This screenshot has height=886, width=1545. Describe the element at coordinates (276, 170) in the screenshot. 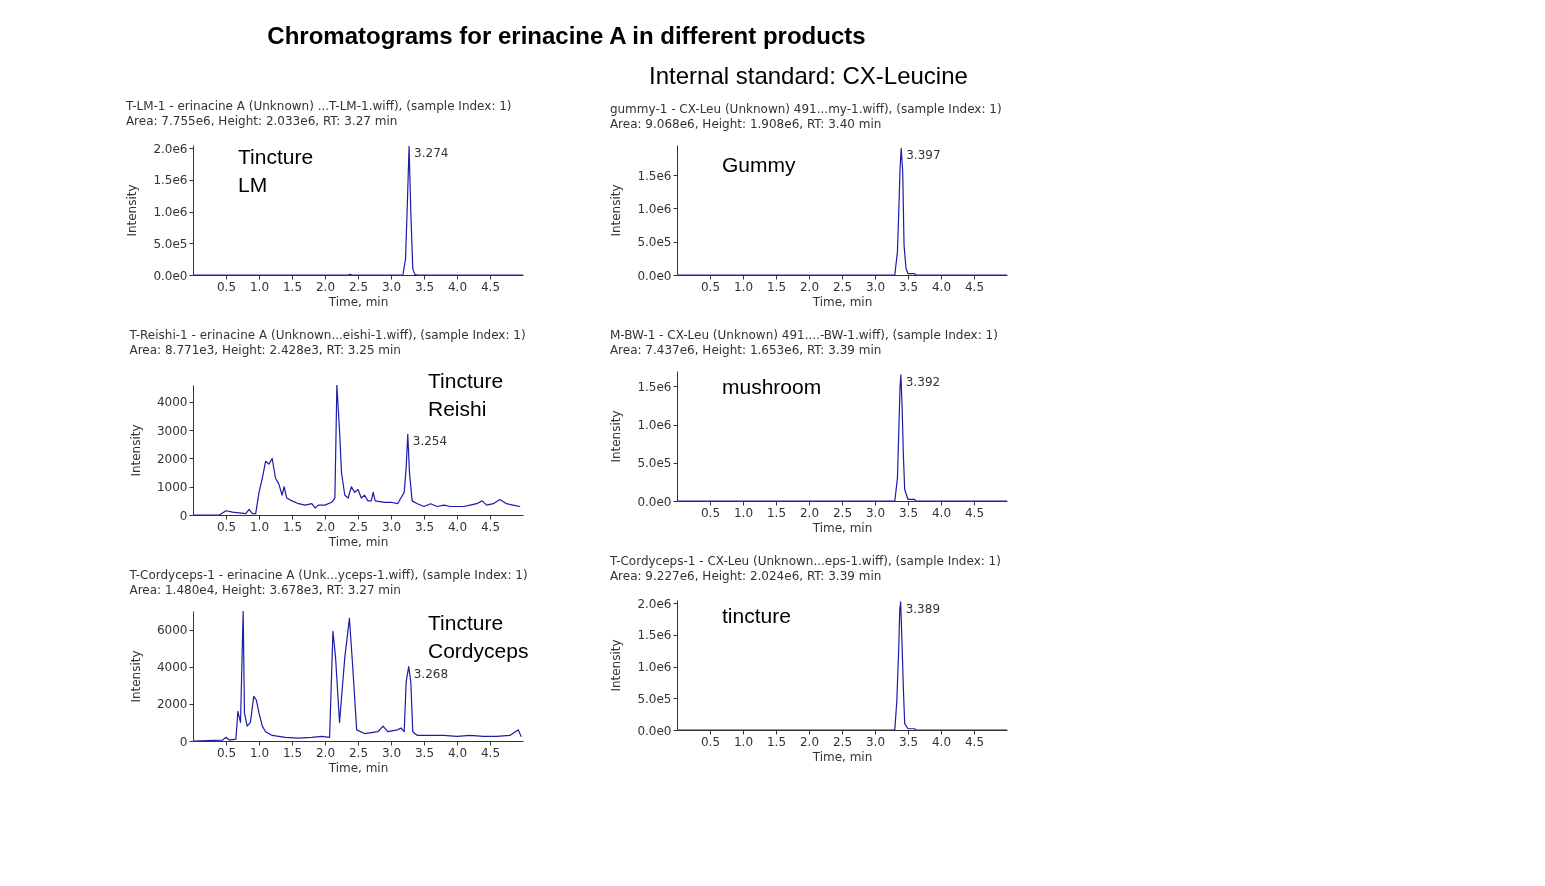

I see `annotation: Tincture LM` at that location.